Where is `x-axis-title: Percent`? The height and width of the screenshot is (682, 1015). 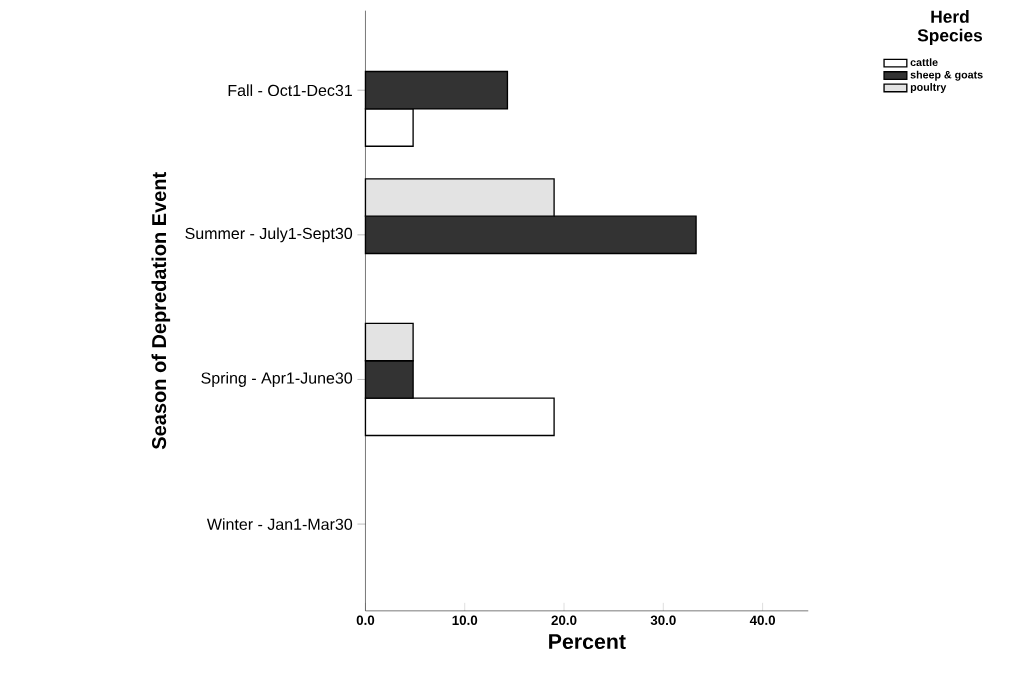 x-axis-title: Percent is located at coordinates (587, 642).